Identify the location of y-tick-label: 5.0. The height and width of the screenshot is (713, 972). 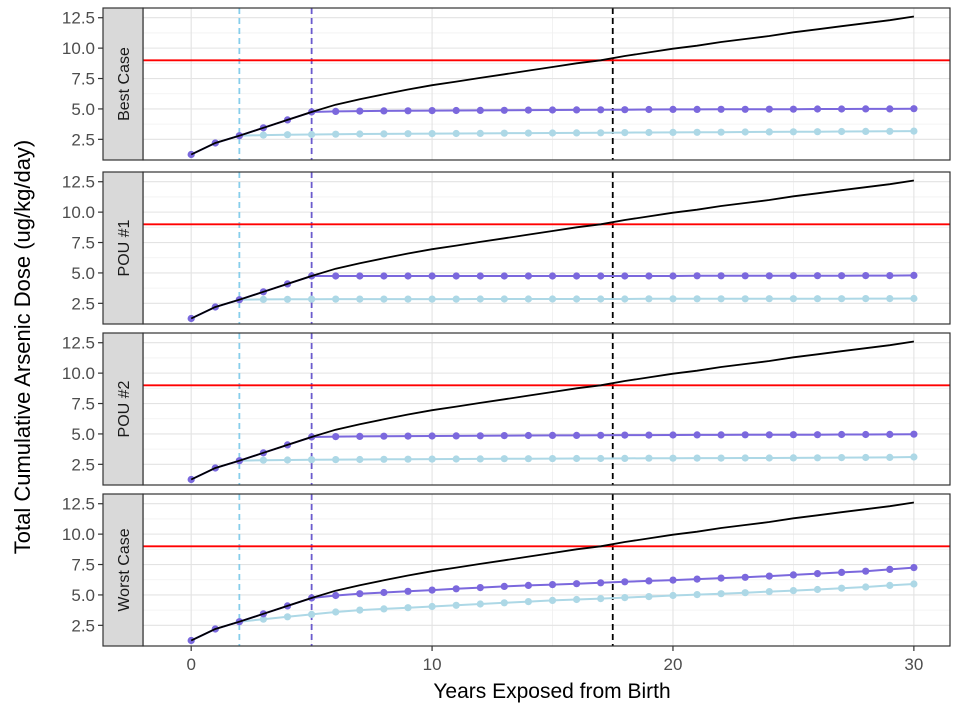
(83, 434).